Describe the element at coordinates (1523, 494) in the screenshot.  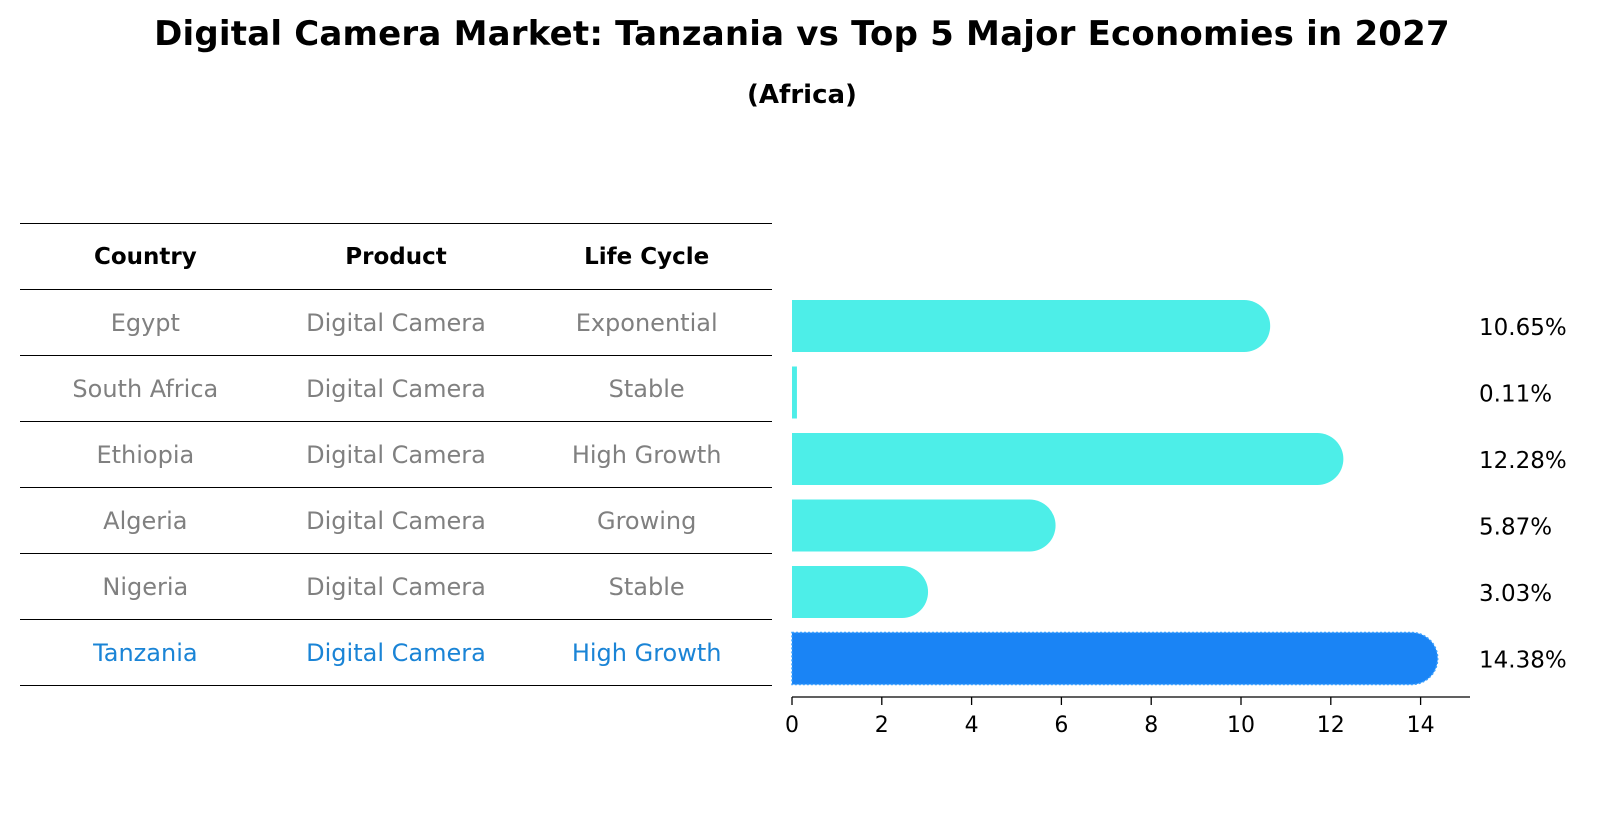
I see `value-labels-layer: 10.65% 0.11% 12.28% 5.87% 3.03% 14.38%` at that location.